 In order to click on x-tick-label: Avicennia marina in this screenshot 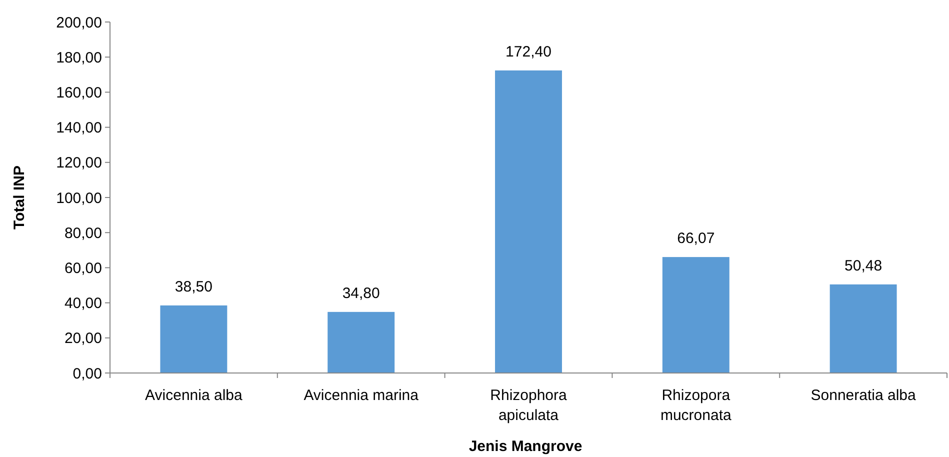, I will do `click(362, 395)`.